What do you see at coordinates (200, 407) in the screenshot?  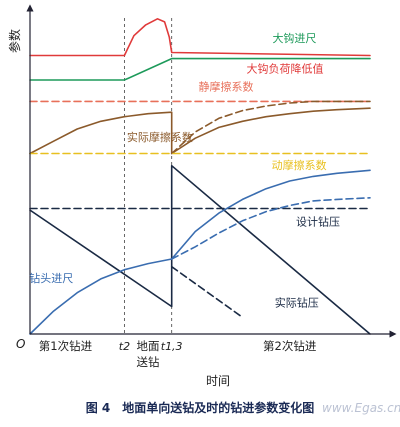 I see `chart-title: 图 4 地面单向送钻及时的钻进参数变化图` at bounding box center [200, 407].